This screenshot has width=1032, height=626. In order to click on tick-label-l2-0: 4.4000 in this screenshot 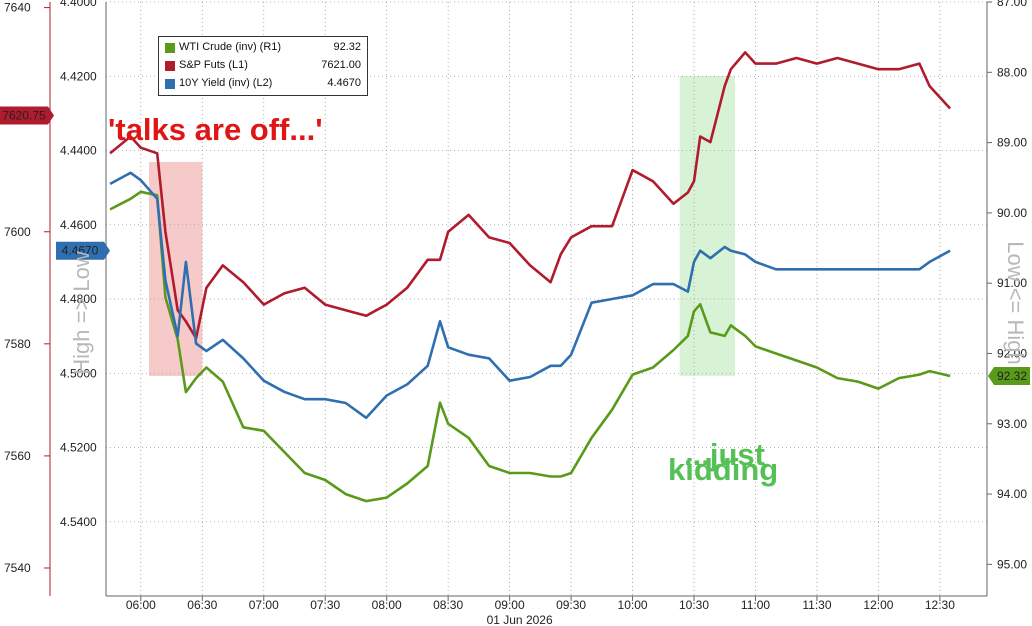, I will do `click(78, 4)`.